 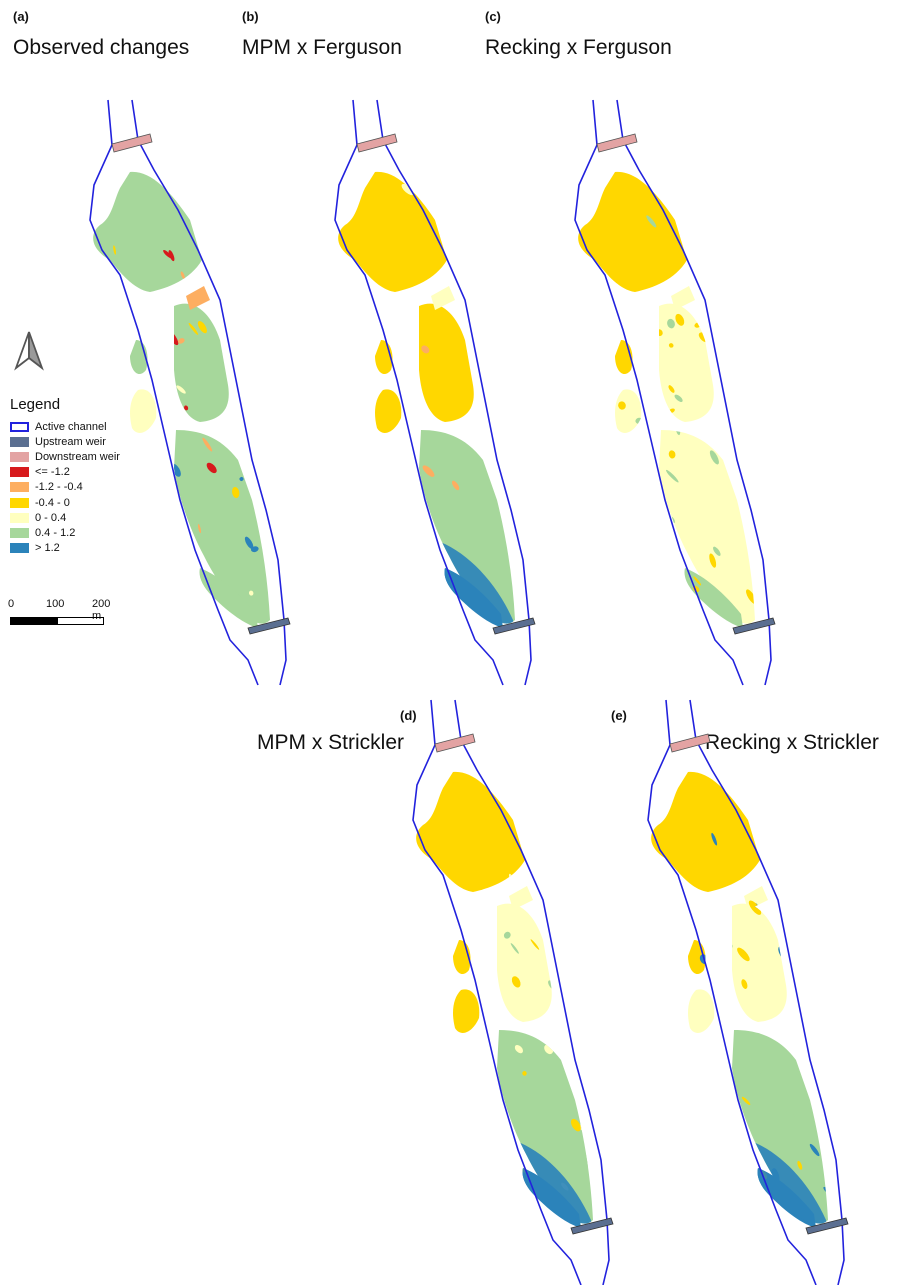 What do you see at coordinates (493, 16) in the screenshot?
I see `panel-c-letter: (c)` at bounding box center [493, 16].